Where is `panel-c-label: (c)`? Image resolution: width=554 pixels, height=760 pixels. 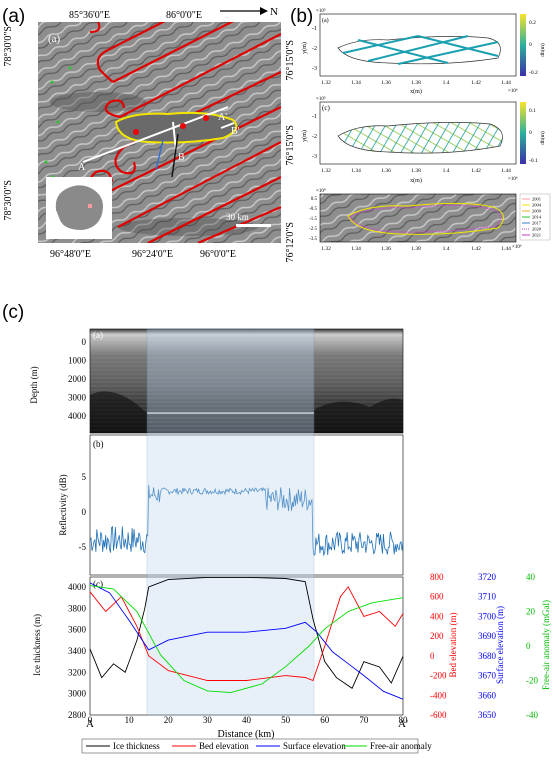 panel-c-label: (c) is located at coordinates (13, 312).